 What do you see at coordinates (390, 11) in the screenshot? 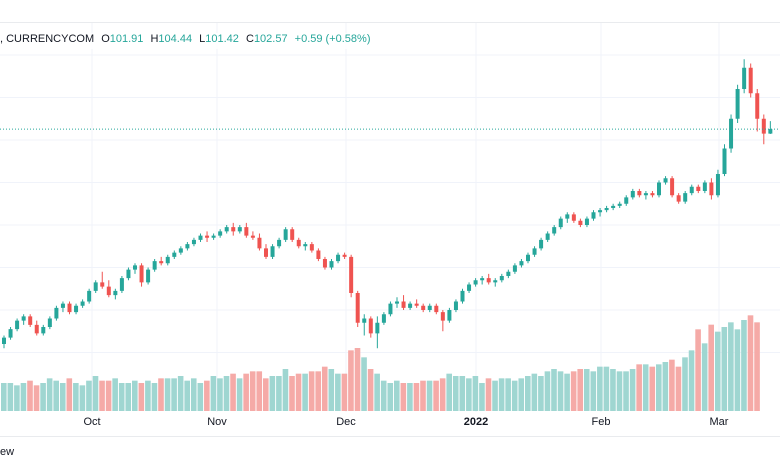
I see `toolbar` at bounding box center [390, 11].